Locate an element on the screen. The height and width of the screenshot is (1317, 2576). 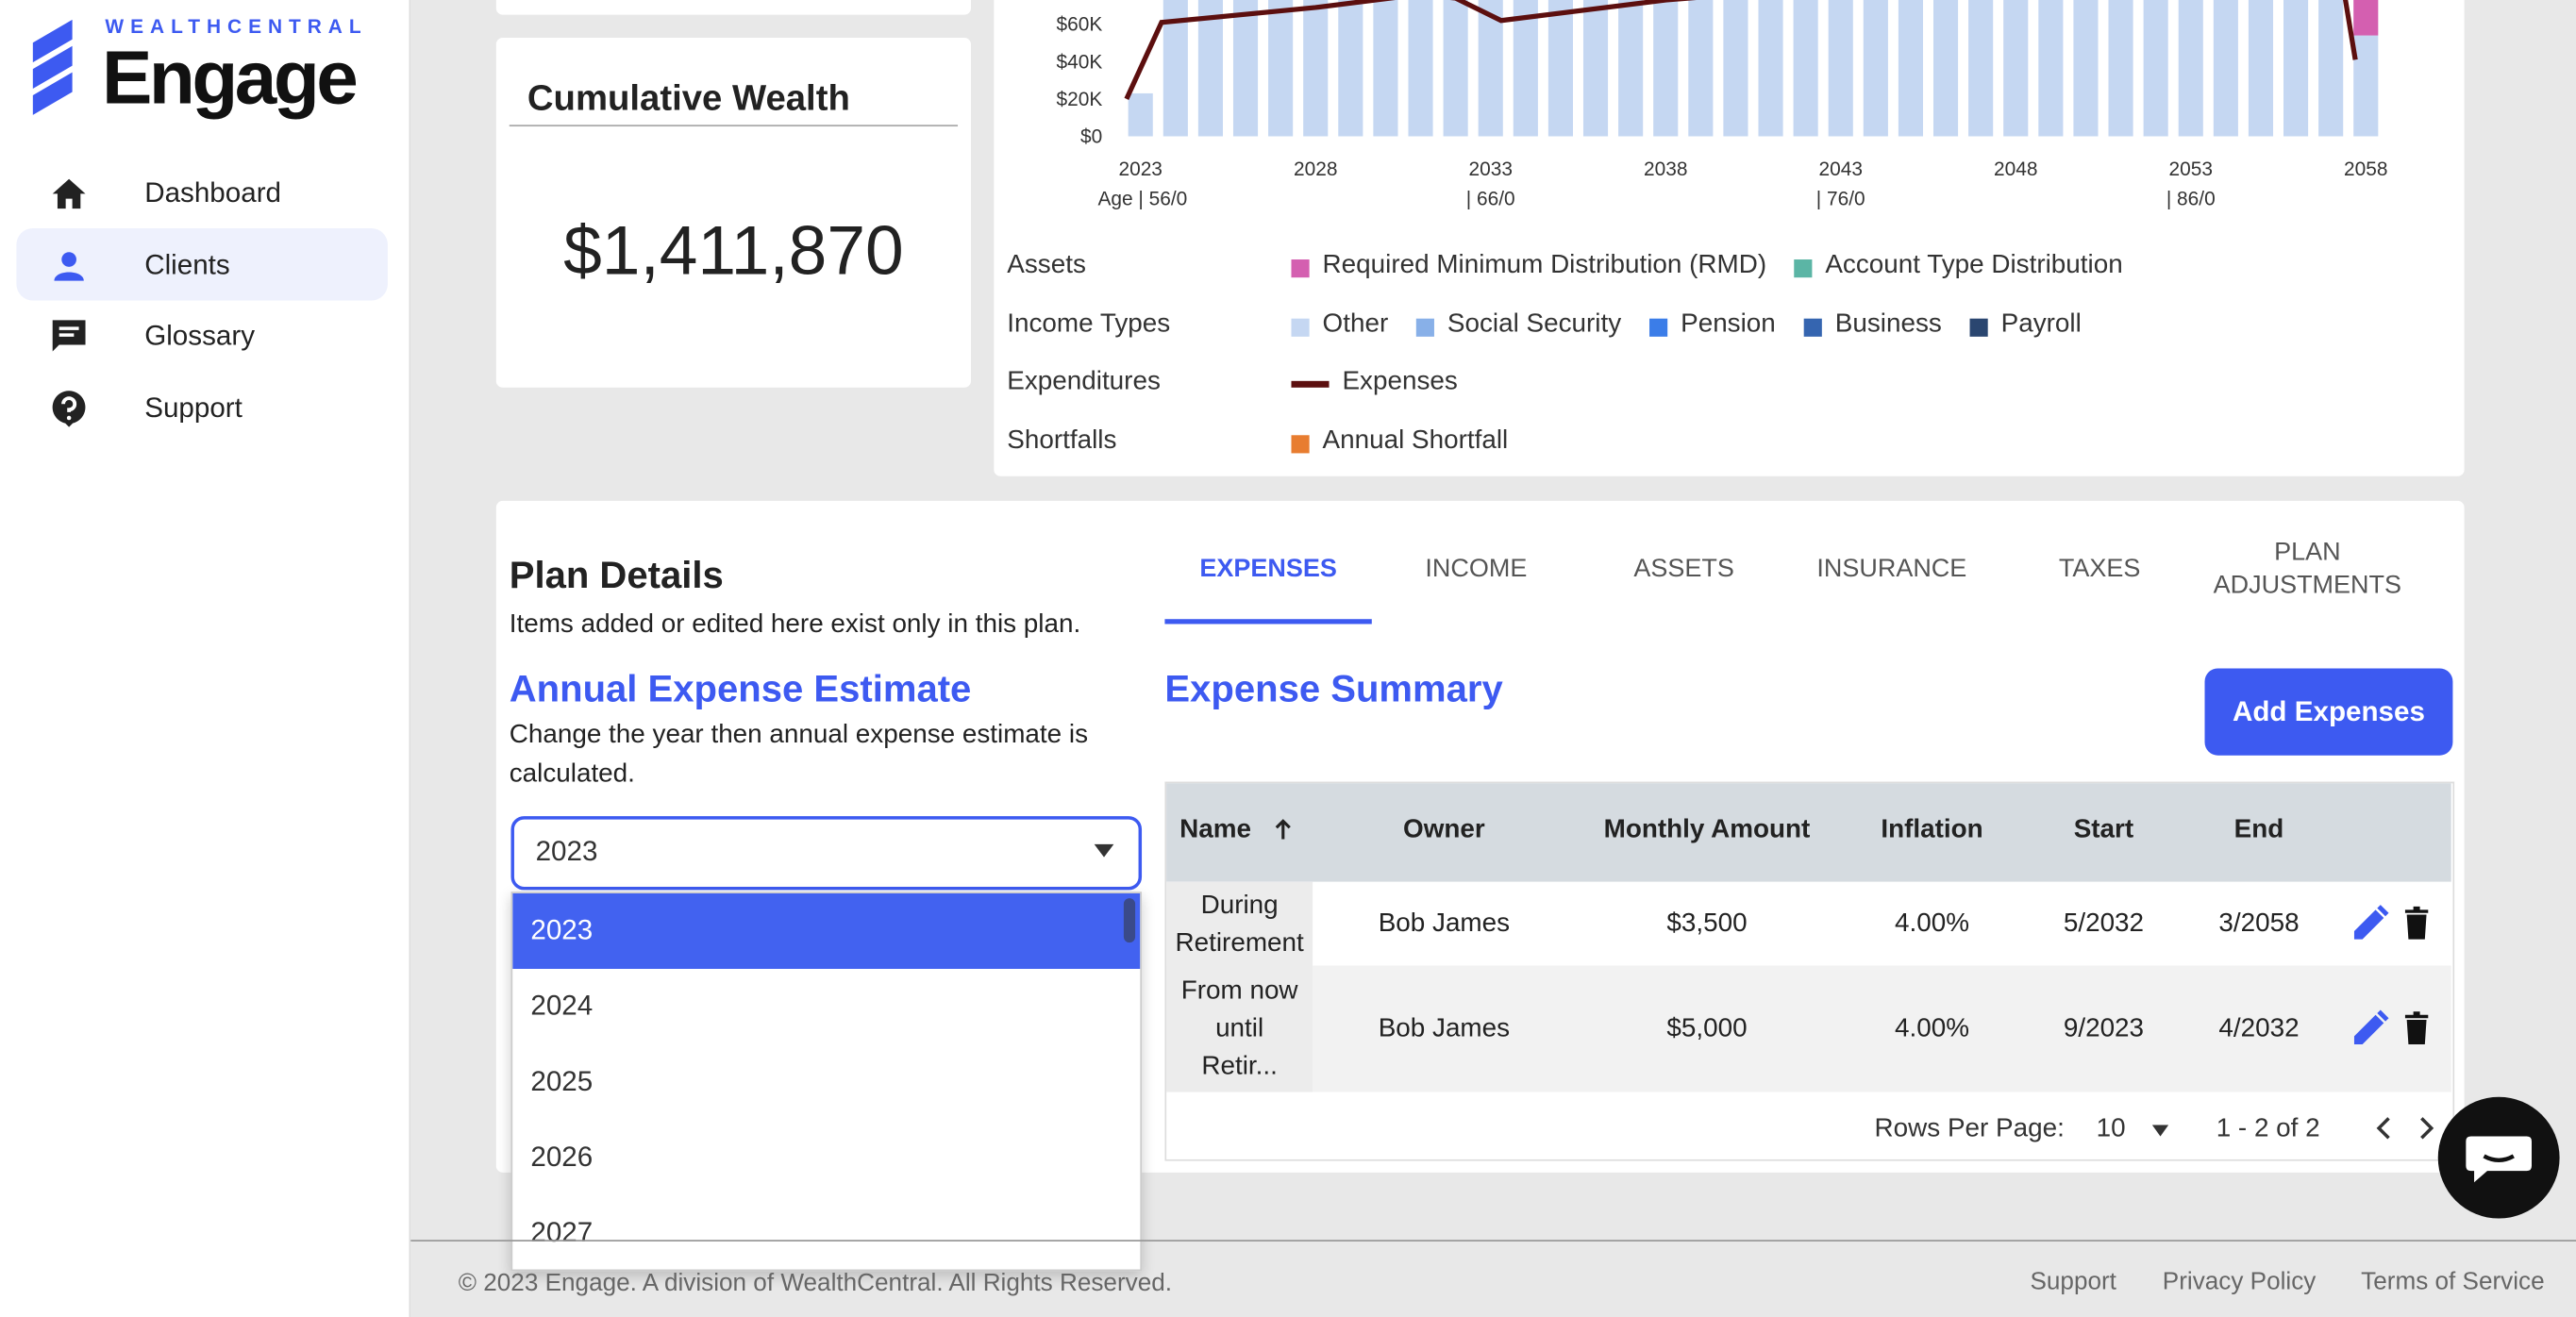
select-arrow is located at coordinates (1104, 850).